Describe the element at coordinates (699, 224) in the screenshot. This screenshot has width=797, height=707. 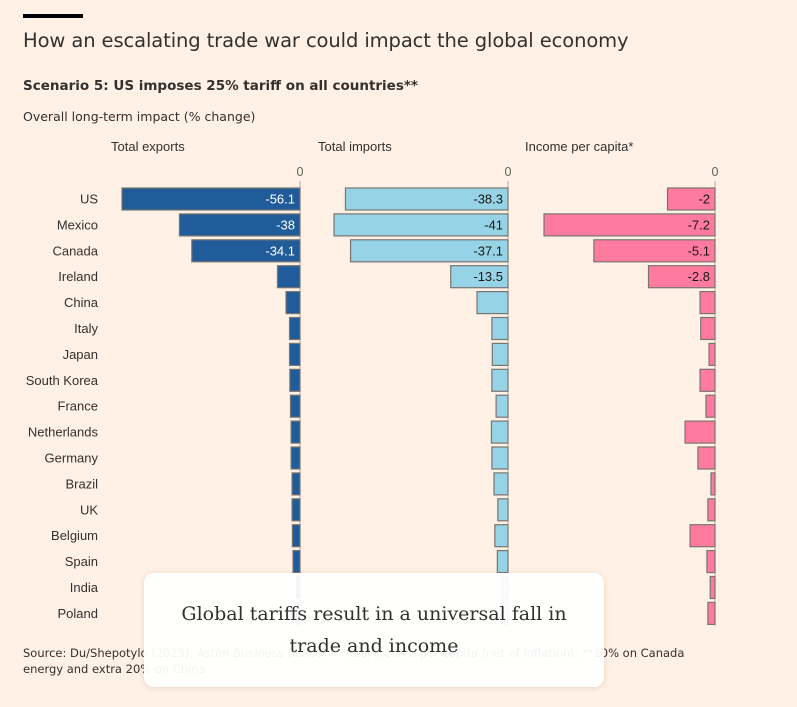
I see `data-label: -7.2` at that location.